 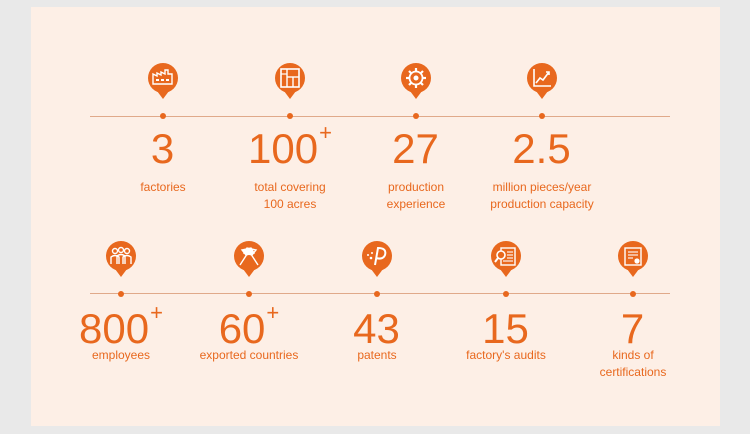 What do you see at coordinates (376, 328) in the screenshot?
I see `stat-value: 43` at bounding box center [376, 328].